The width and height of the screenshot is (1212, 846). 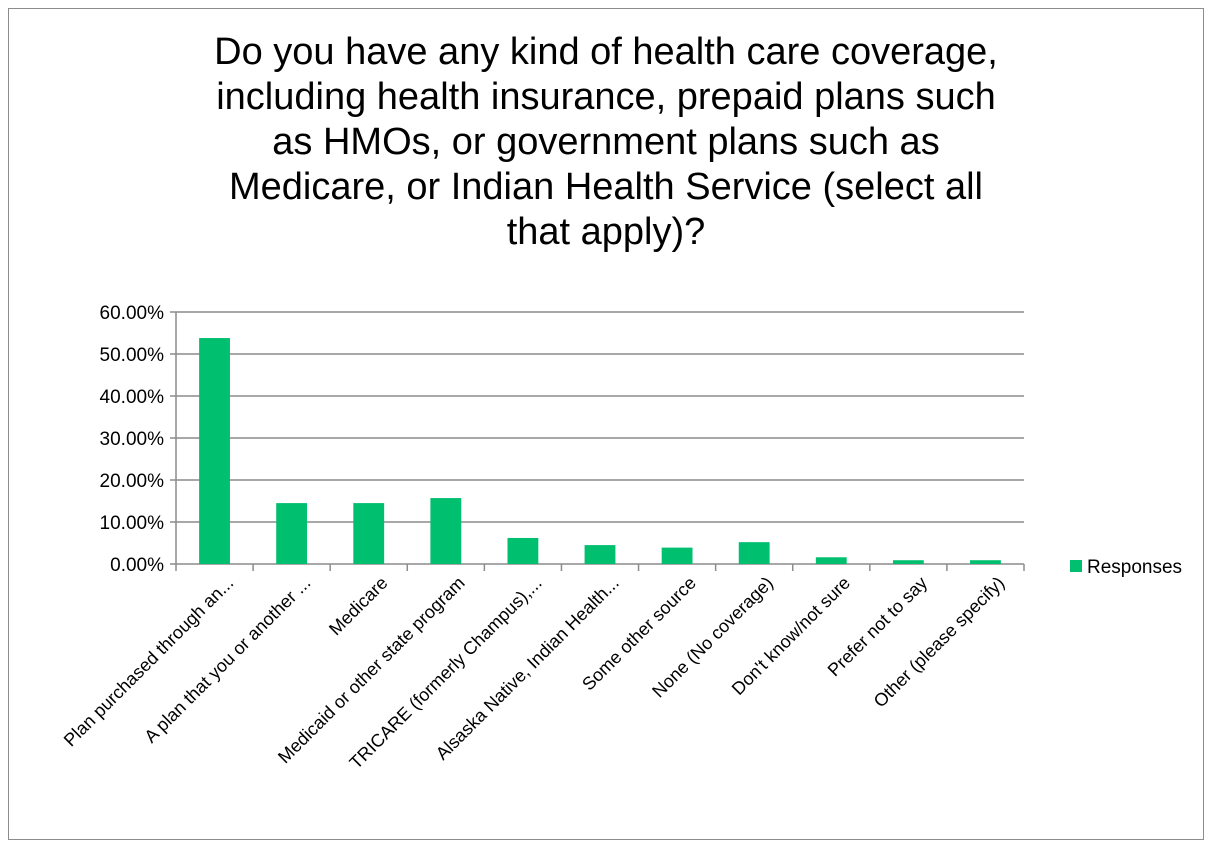 What do you see at coordinates (132, 523) in the screenshot?
I see `y-tick-label: 10.00%` at bounding box center [132, 523].